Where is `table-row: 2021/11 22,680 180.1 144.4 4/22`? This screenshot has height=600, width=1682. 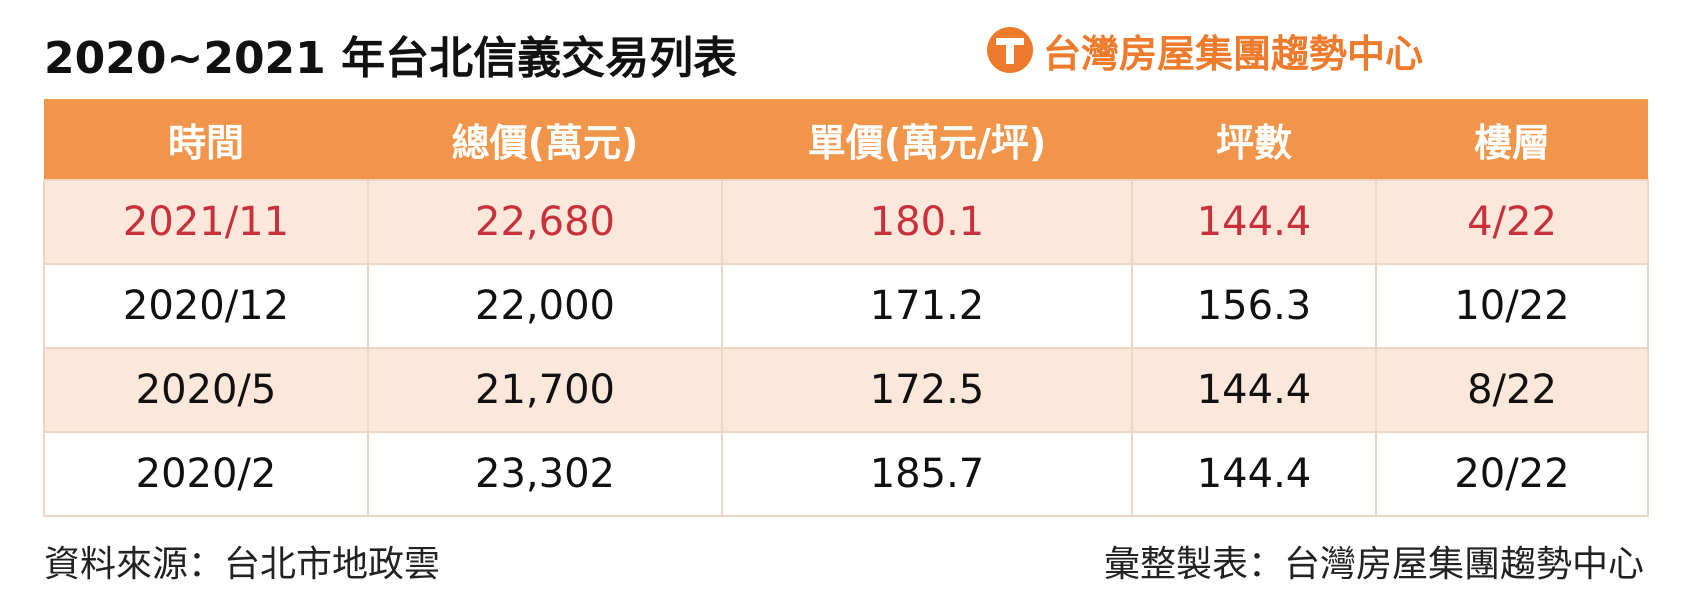
table-row: 2021/11 22,680 180.1 144.4 4/22 is located at coordinates (846, 222).